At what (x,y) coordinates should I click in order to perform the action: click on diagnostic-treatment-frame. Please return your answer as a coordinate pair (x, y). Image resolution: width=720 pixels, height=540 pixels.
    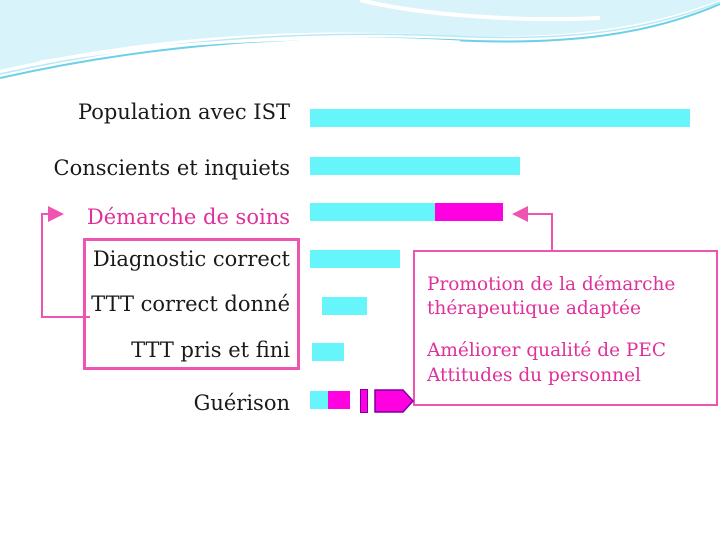
    Looking at the image, I should click on (191, 304).